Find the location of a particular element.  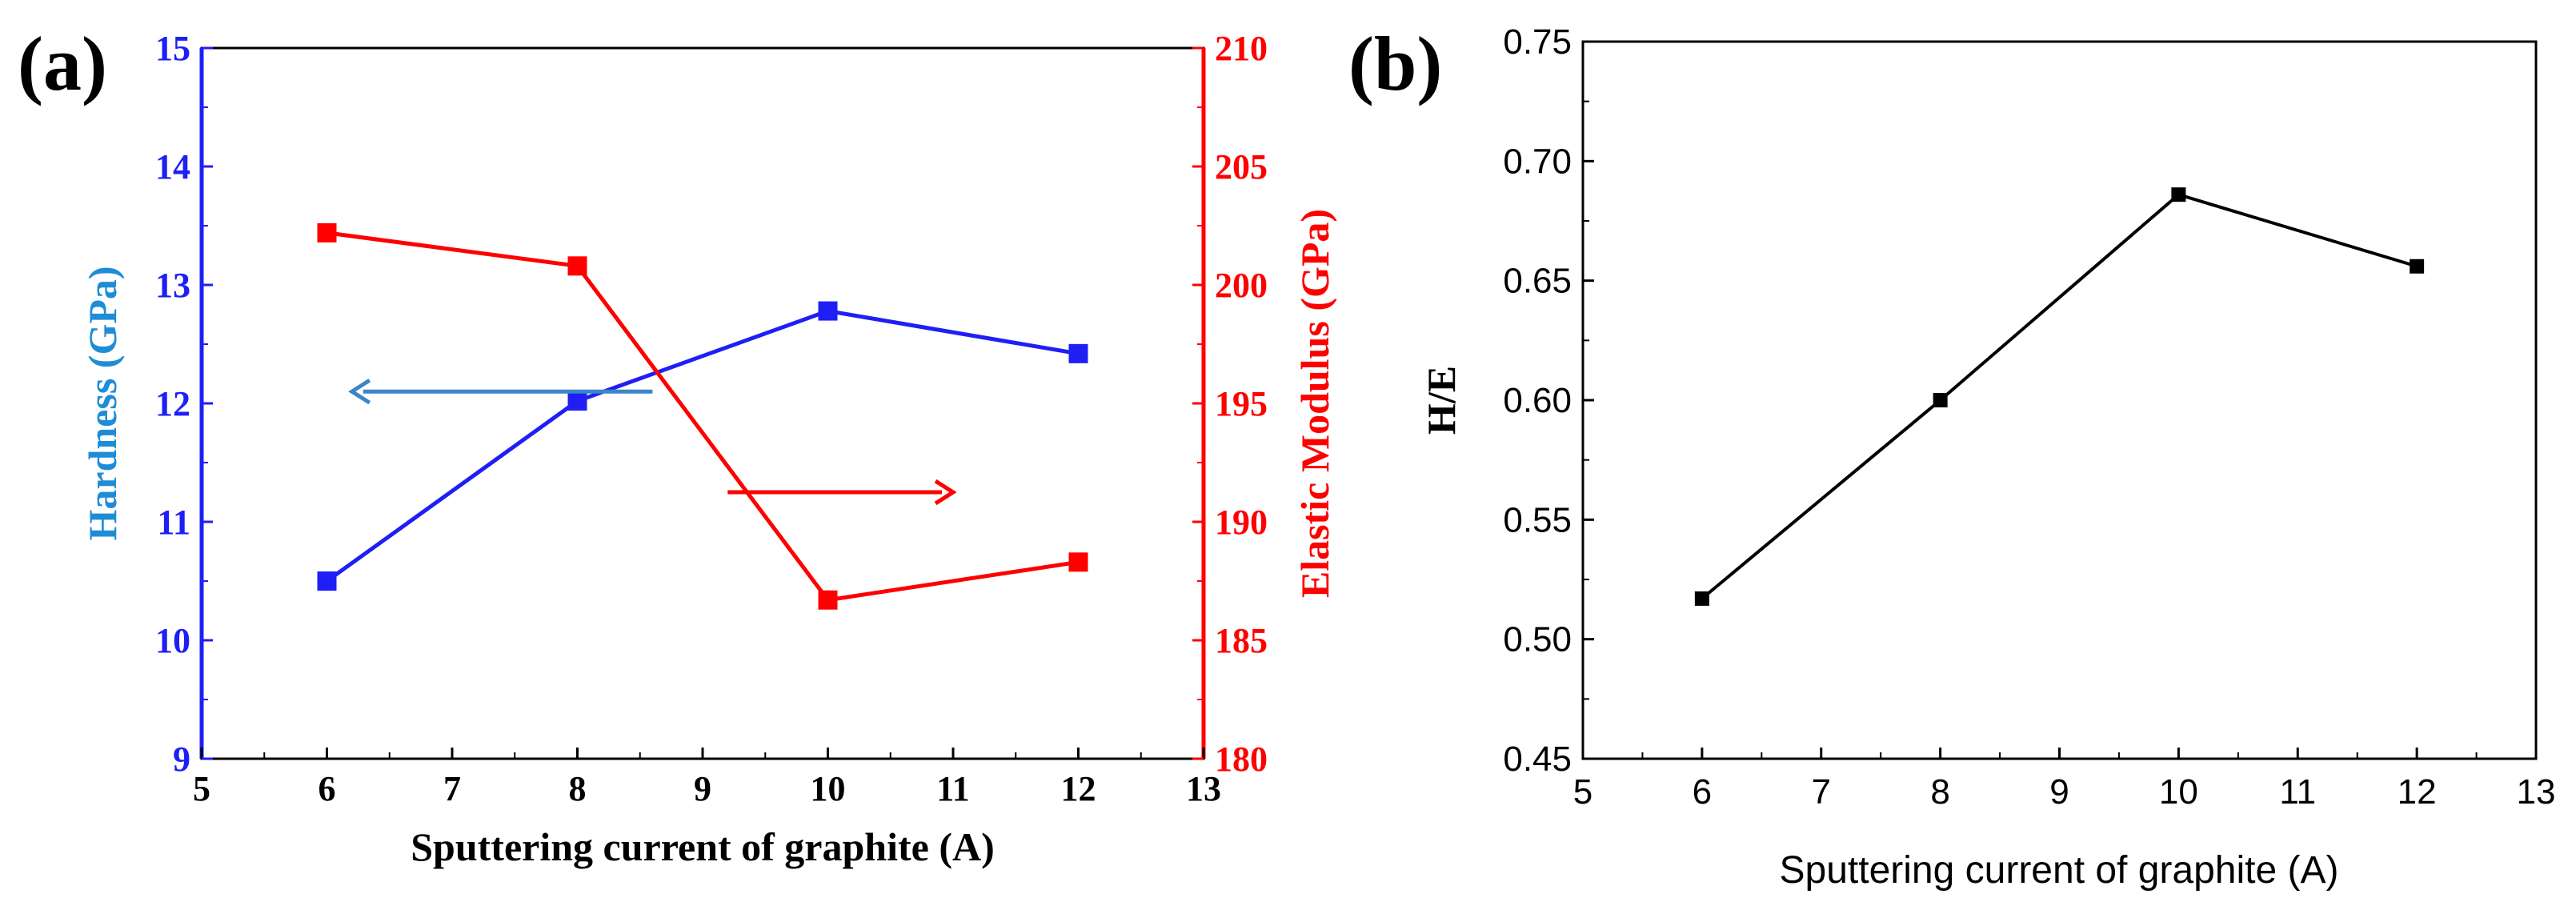

arrow-right-head is located at coordinates (945, 493).